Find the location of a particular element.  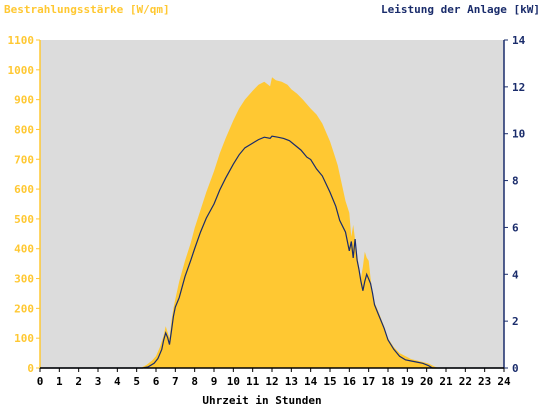

right-tick-label: 8 is located at coordinates (515, 181).